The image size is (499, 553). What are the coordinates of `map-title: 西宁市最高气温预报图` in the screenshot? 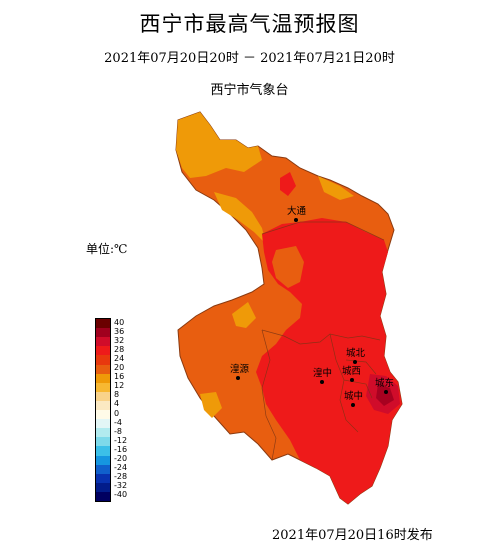 It's located at (249, 24).